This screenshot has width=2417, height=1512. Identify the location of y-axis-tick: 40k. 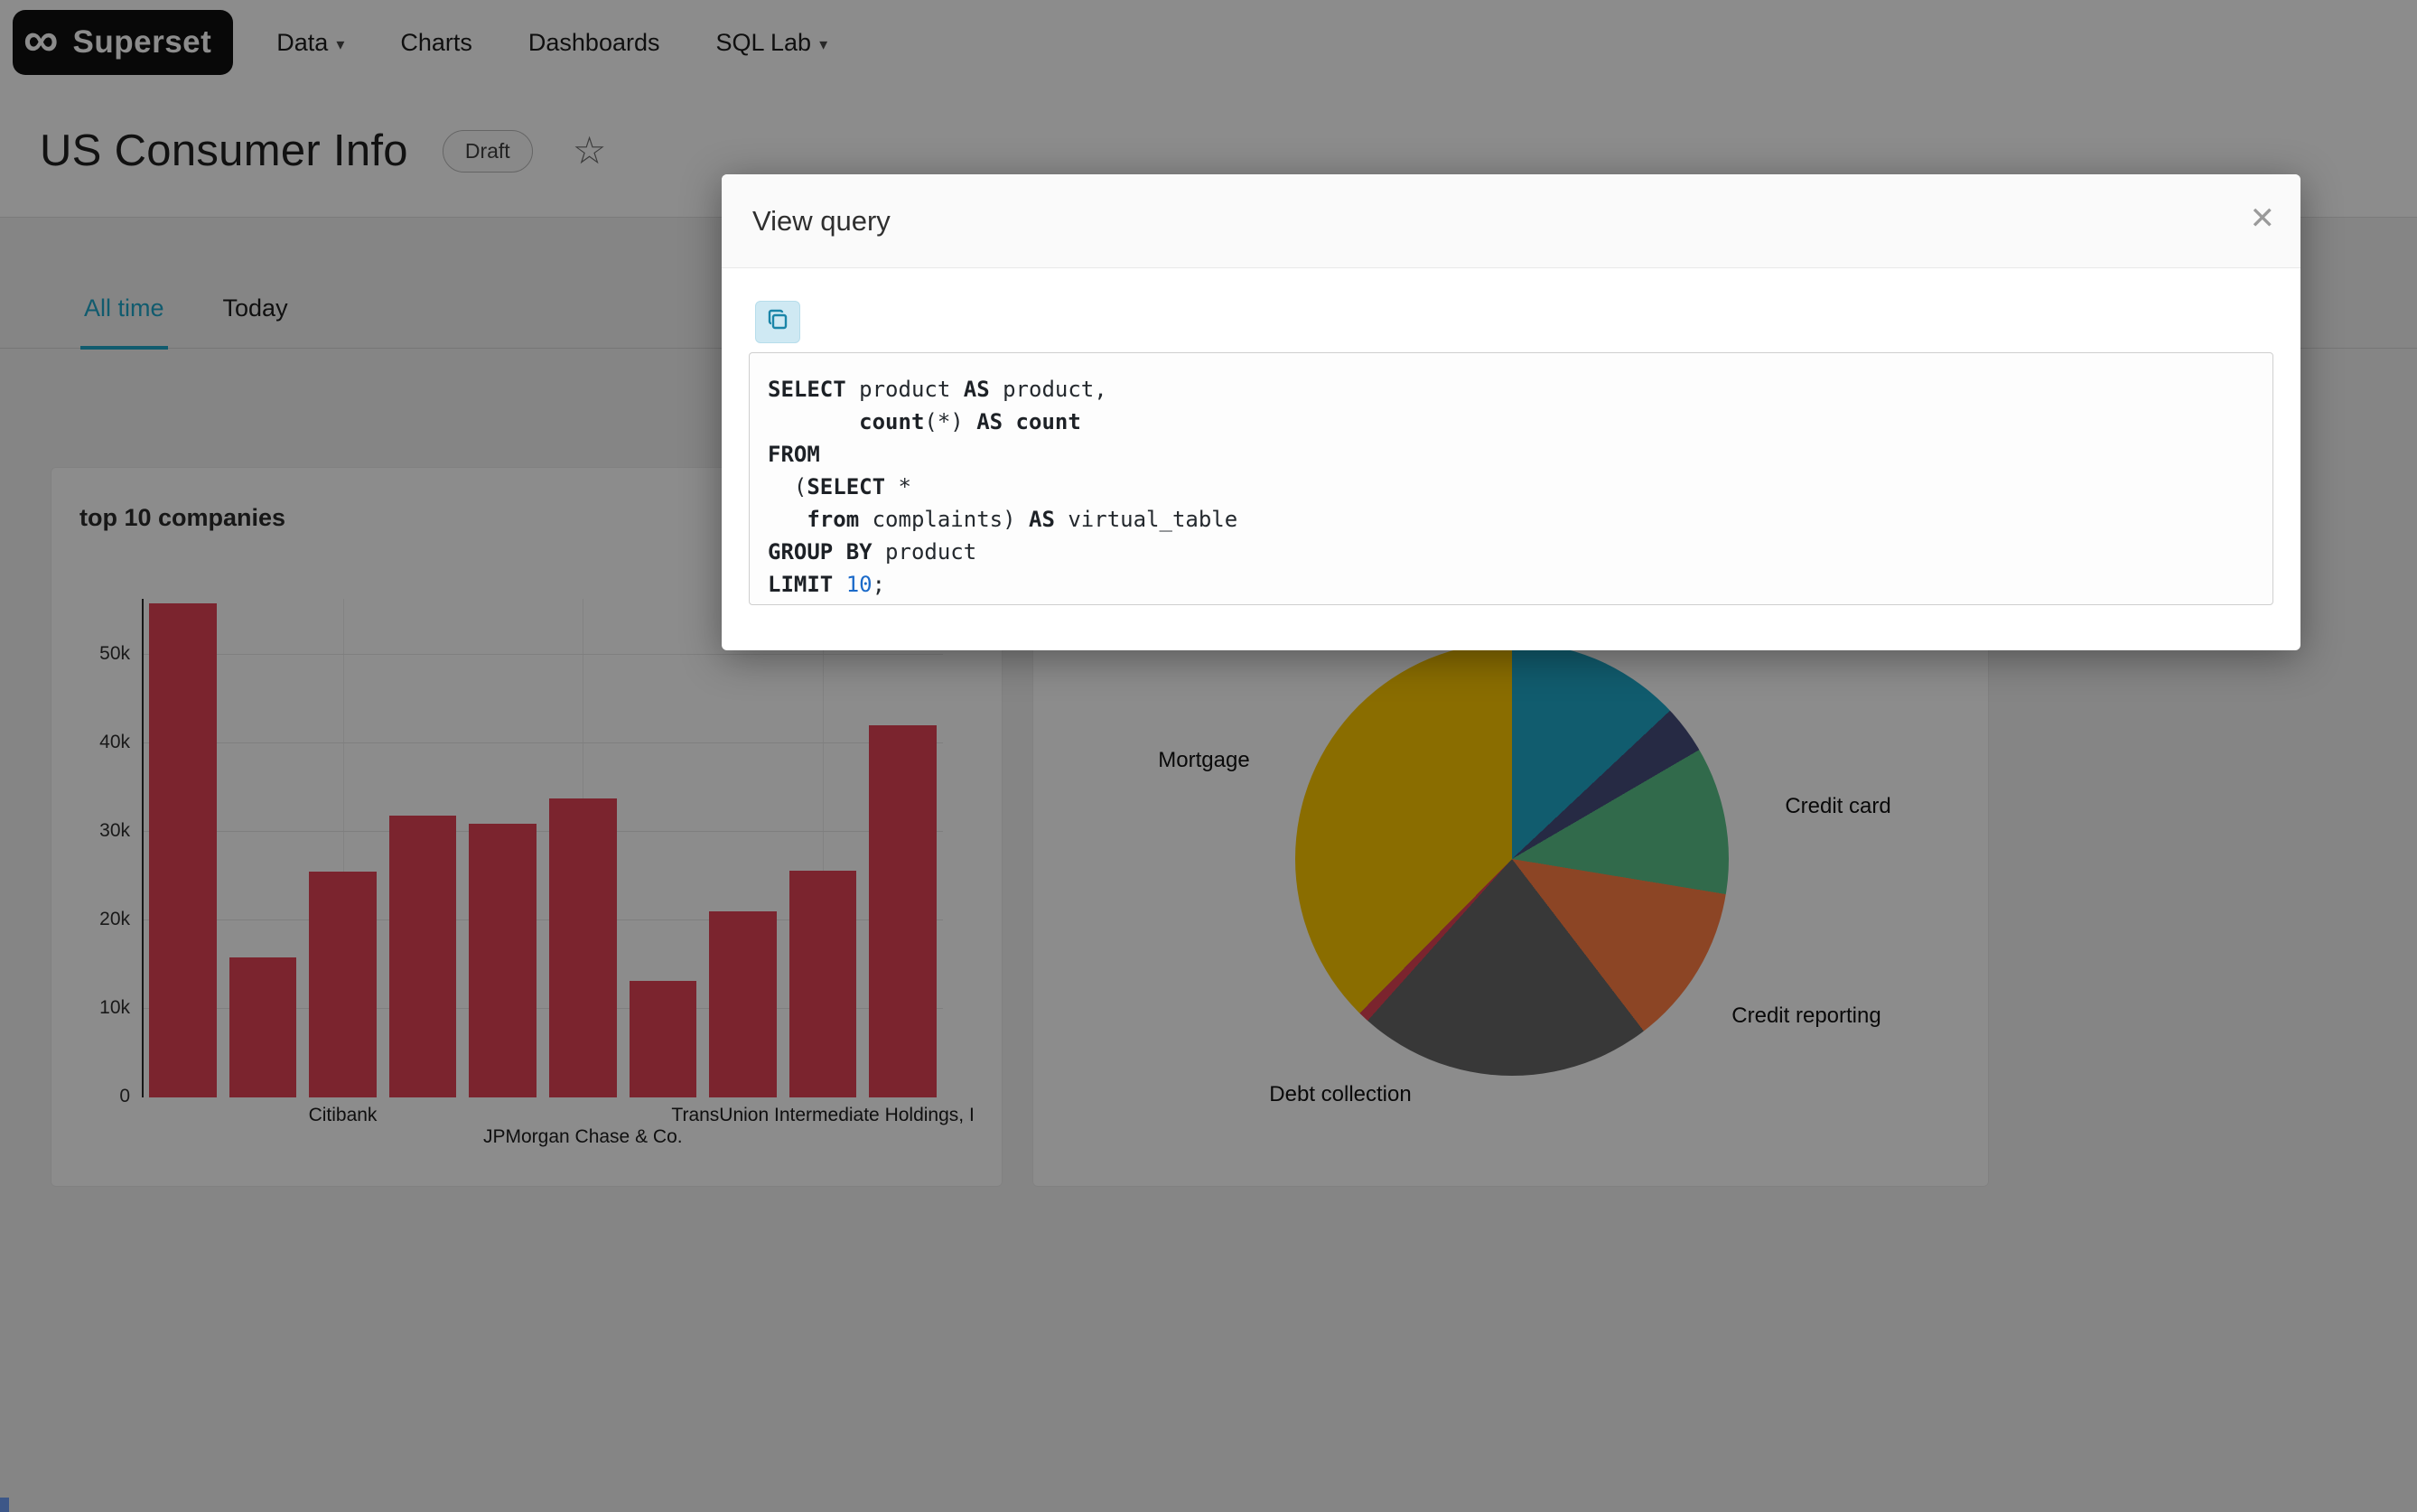
(115, 742).